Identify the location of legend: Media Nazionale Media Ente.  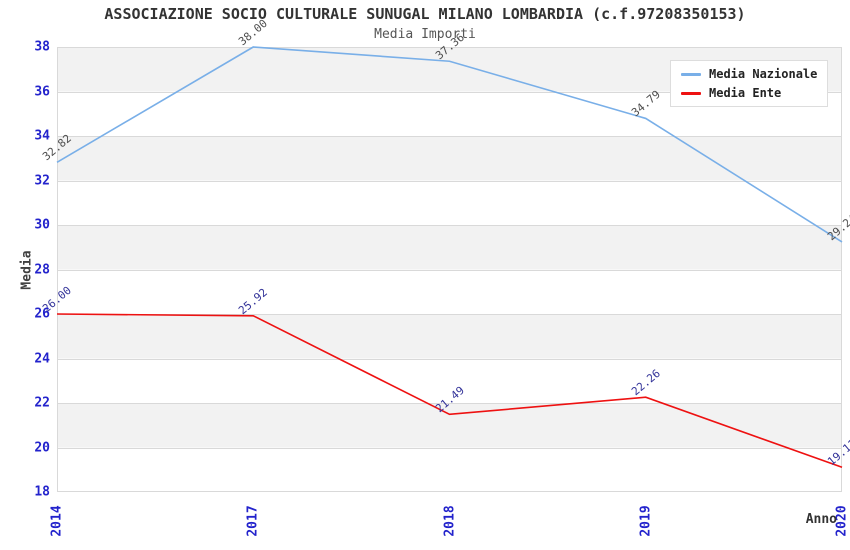
(749, 83).